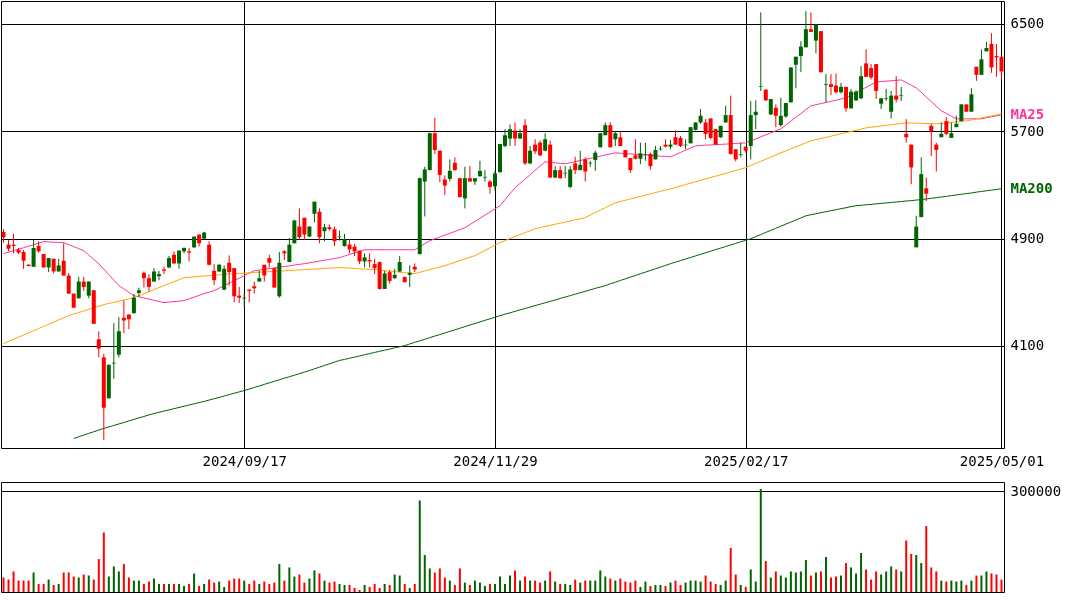 The height and width of the screenshot is (600, 1065). I want to click on series-label: MA25, so click(1027, 113).